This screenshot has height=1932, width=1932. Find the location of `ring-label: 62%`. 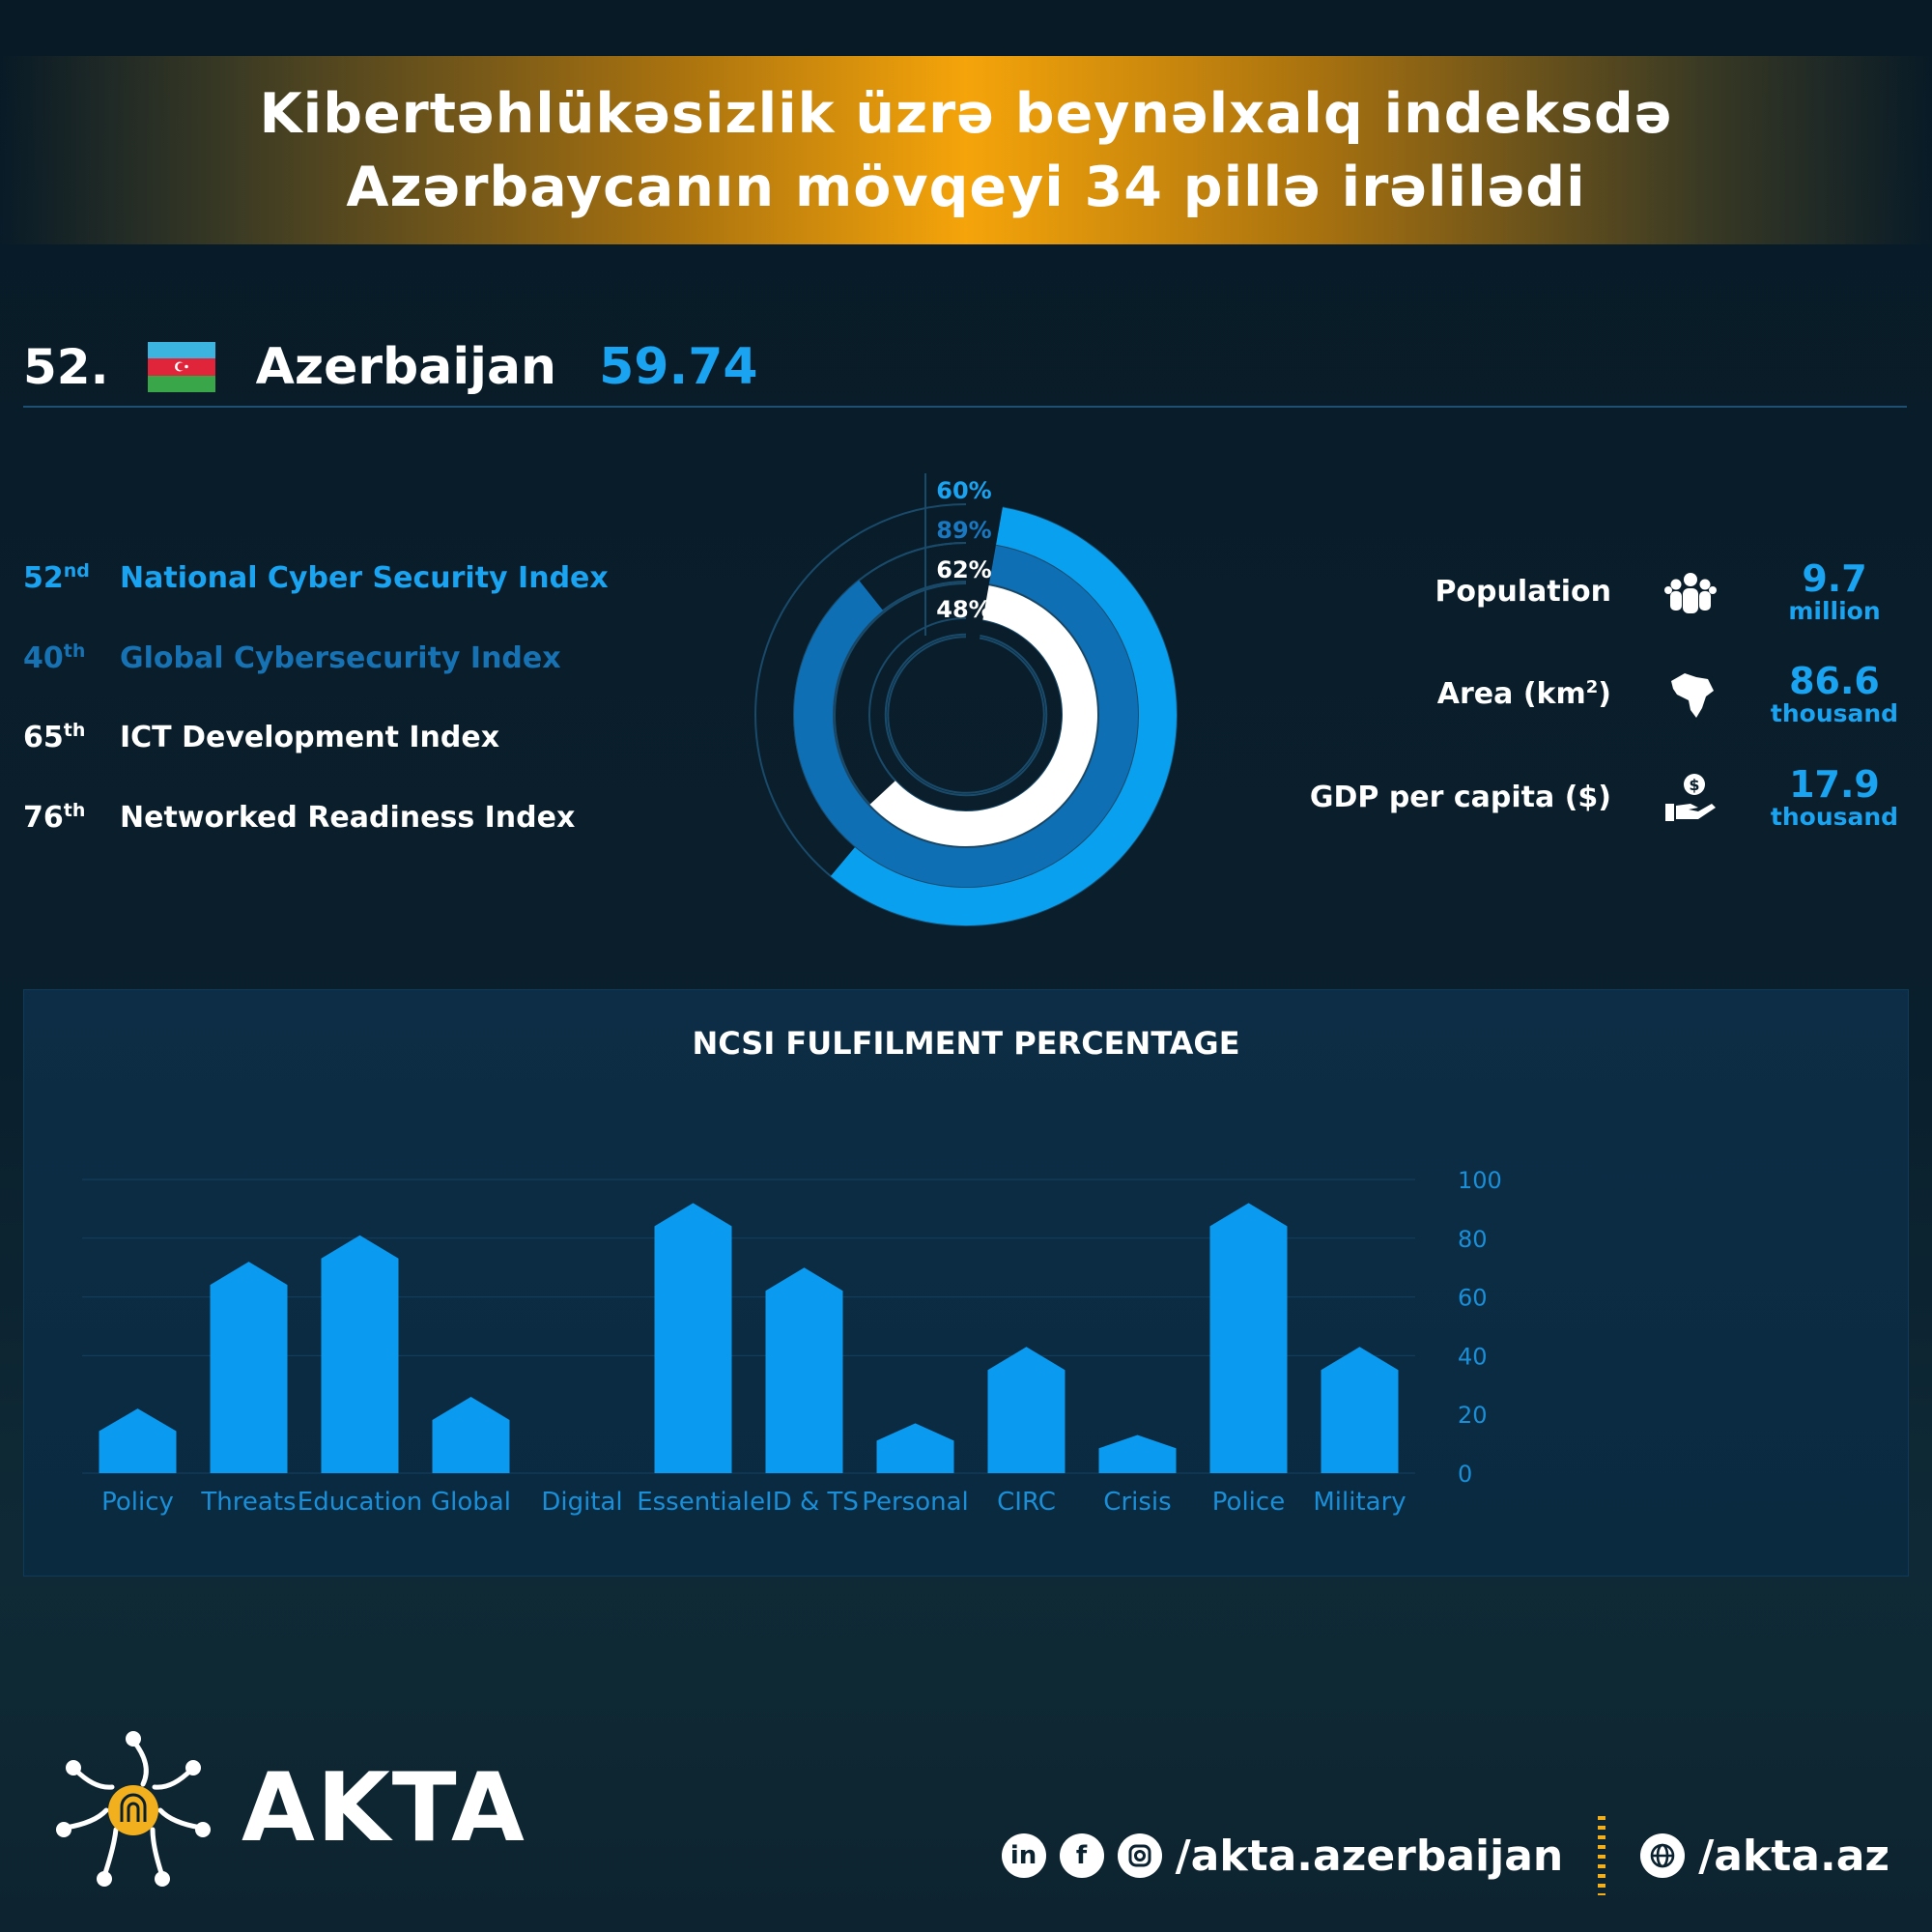

ring-label: 62% is located at coordinates (963, 569).